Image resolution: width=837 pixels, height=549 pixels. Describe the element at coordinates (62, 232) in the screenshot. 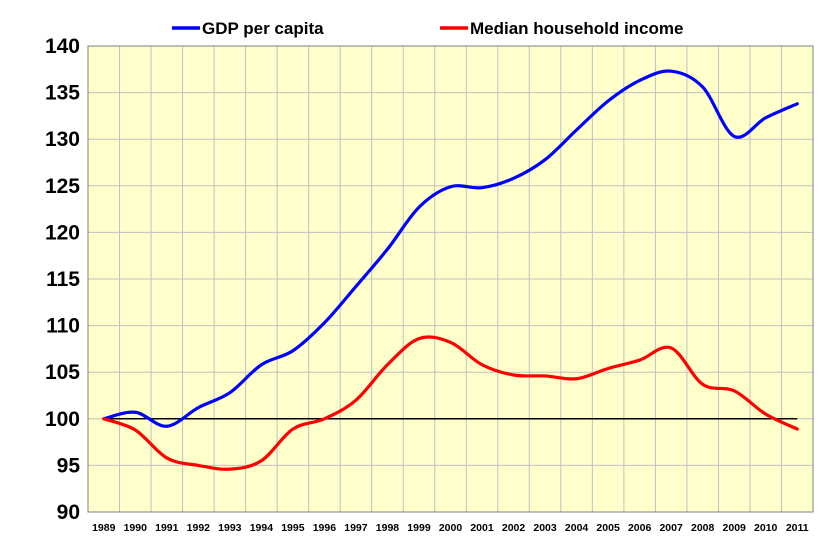

I see `y-tick-label: 120` at that location.